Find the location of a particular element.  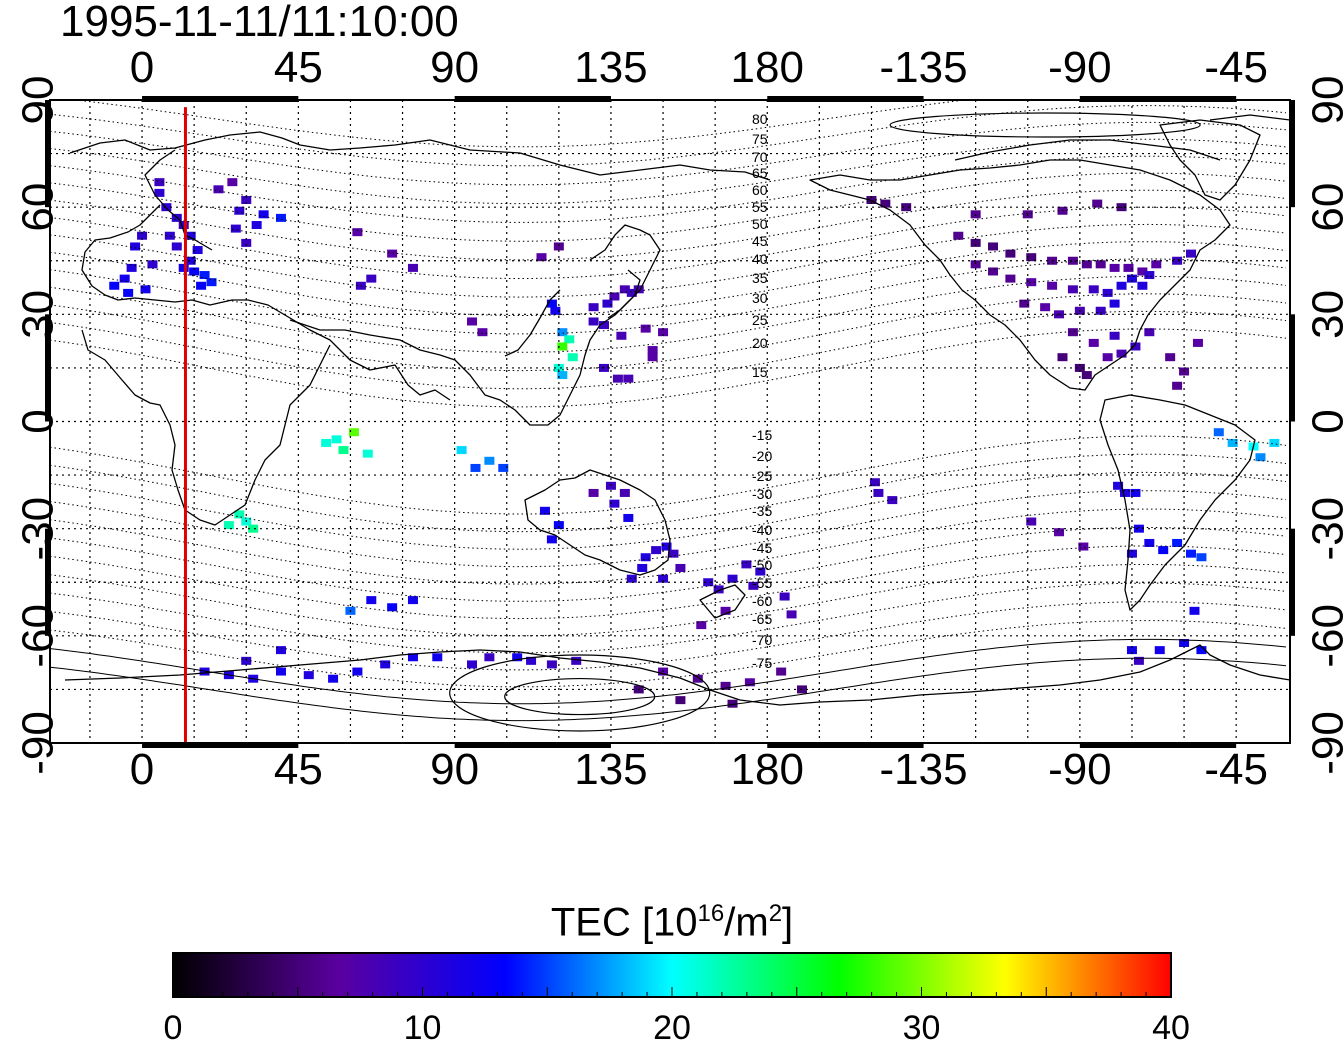

colorbar-tick-label: 0 is located at coordinates (173, 1028).